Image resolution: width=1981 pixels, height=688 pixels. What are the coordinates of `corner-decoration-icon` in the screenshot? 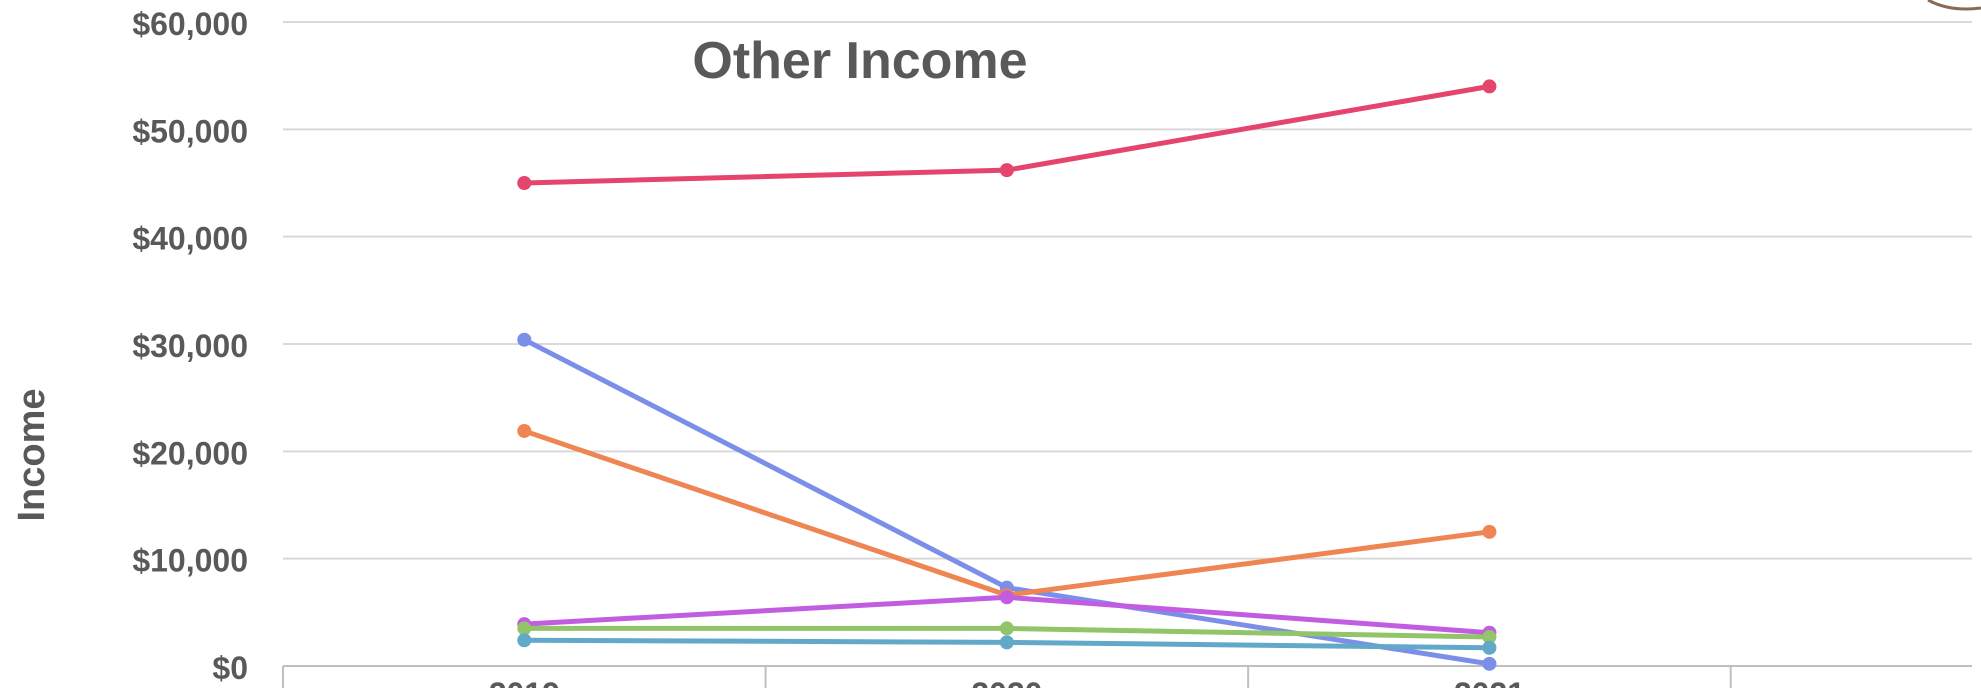 It's located at (1954, 5).